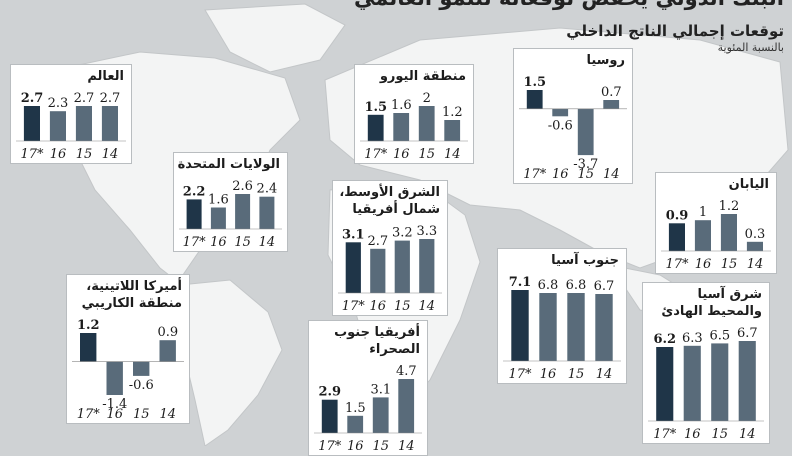  Describe the element at coordinates (377, 341) in the screenshot. I see `chart-title: أفريقيا جنوب الصحراء` at that location.